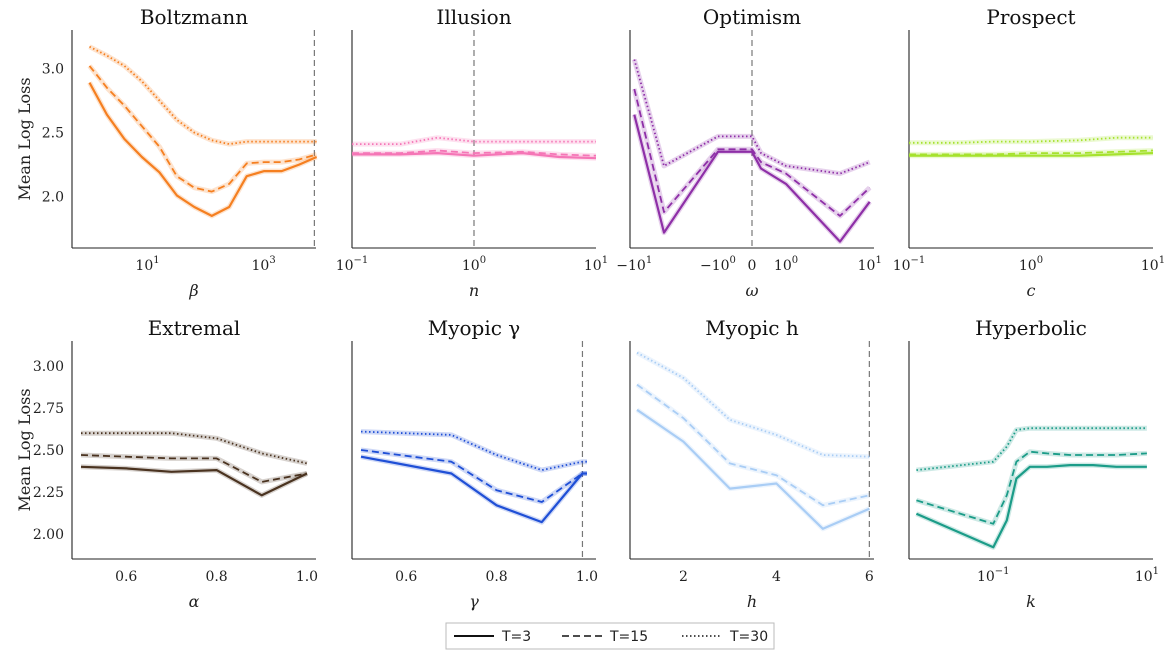 This screenshot has width=1166, height=651. Describe the element at coordinates (752, 17) in the screenshot. I see `panel-title: Optimism` at that location.